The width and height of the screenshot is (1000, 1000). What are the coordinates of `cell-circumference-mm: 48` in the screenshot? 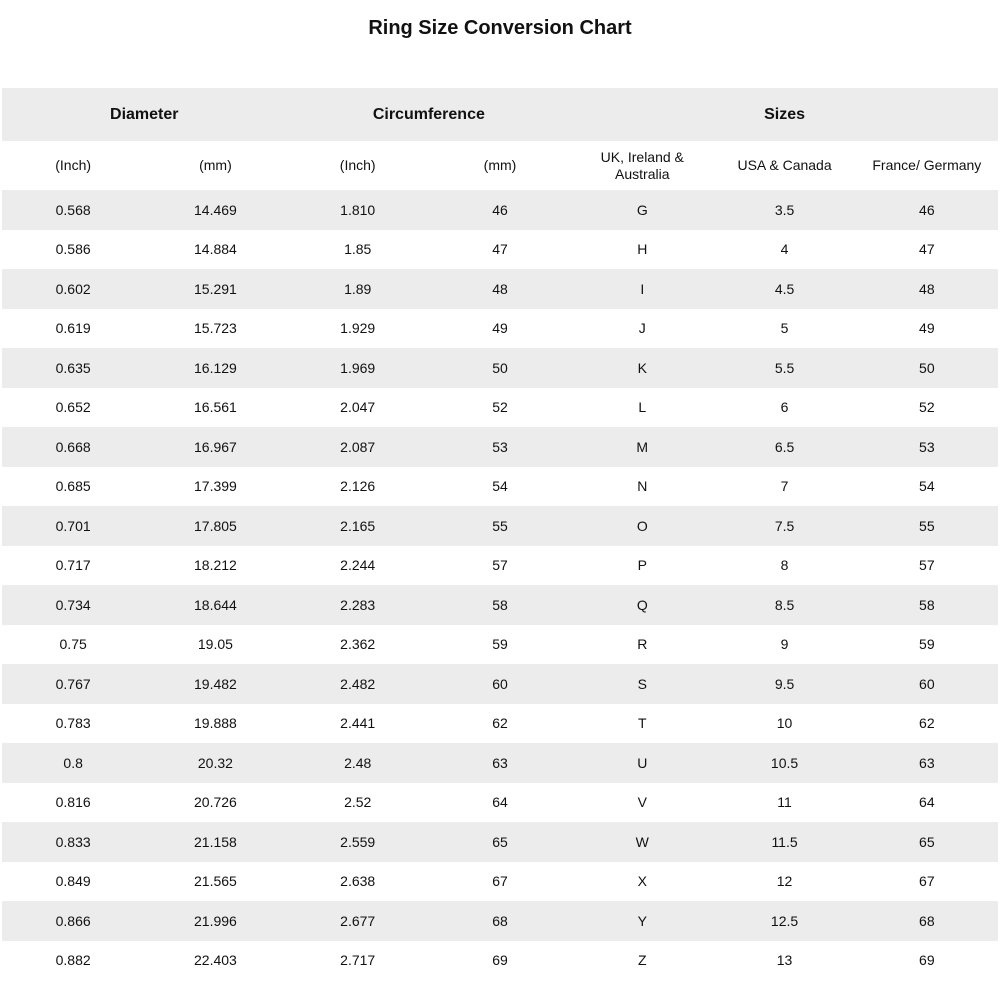 It's located at (500, 288).